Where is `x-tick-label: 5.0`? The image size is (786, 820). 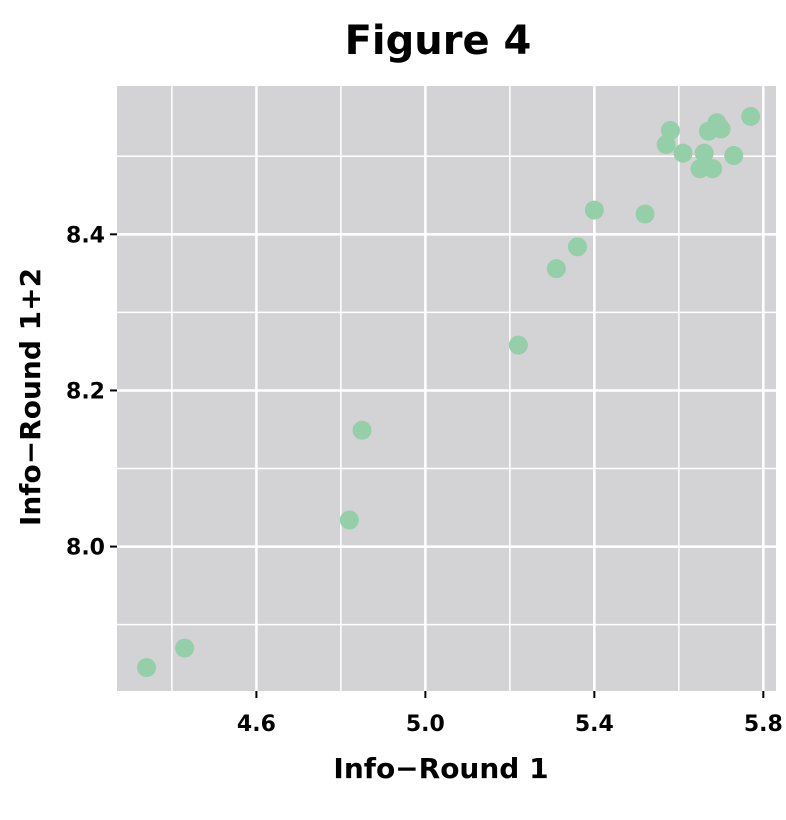 x-tick-label: 5.0 is located at coordinates (425, 724).